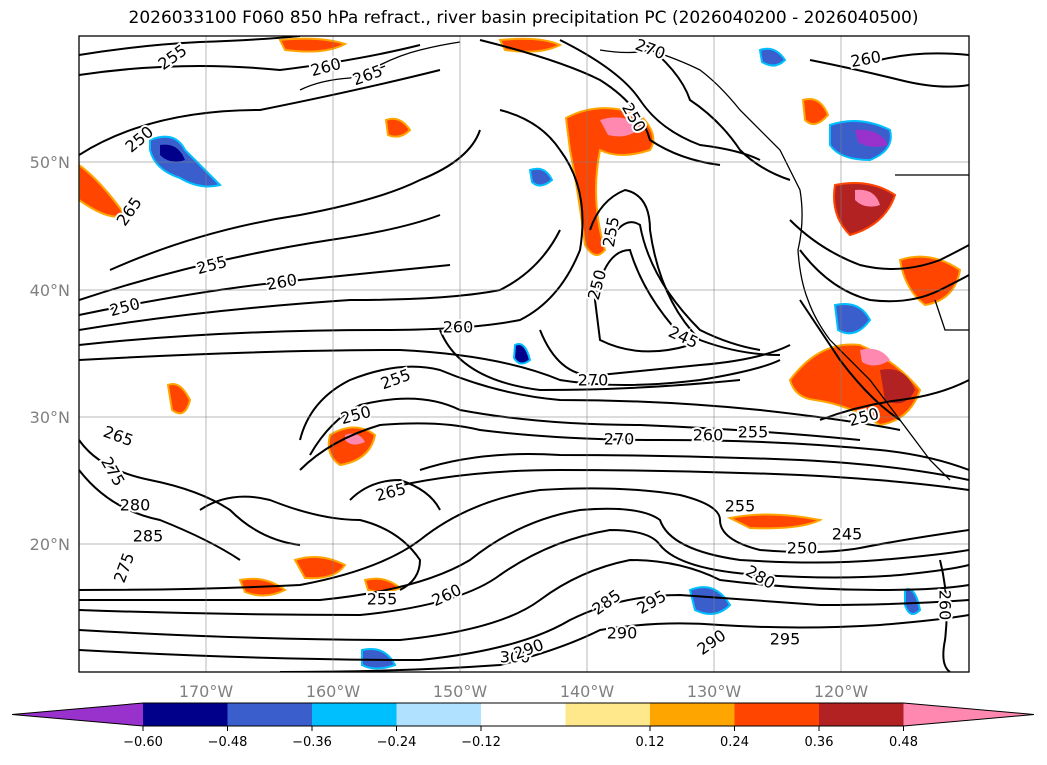 The width and height of the screenshot is (1047, 765). Describe the element at coordinates (50, 417) in the screenshot. I see `lat-label: 30°N` at that location.